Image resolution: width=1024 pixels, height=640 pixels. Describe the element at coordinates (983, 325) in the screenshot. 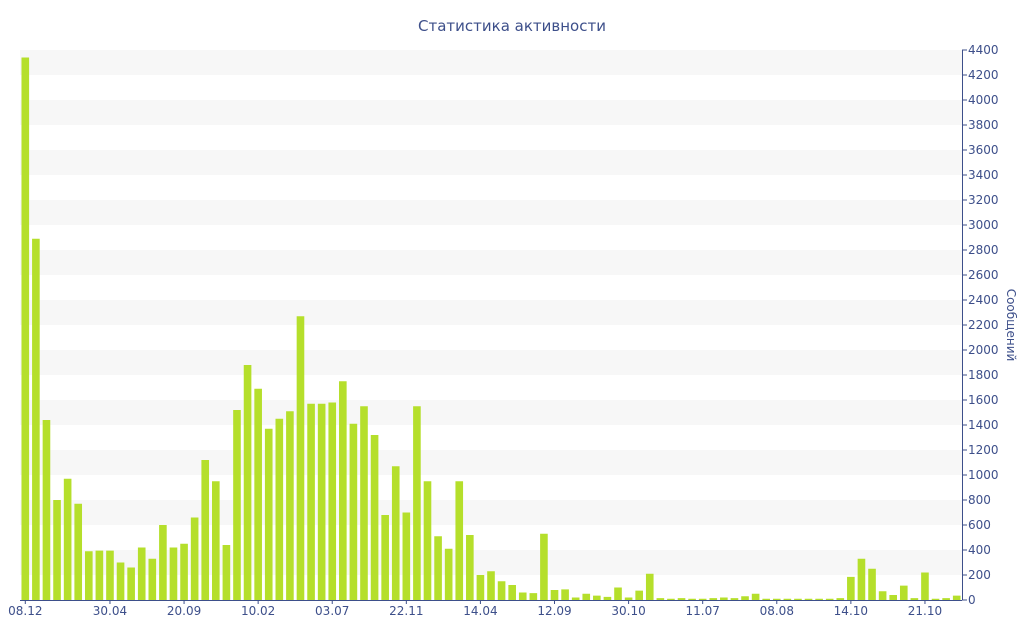

I see `y-tick-label: 2200` at that location.